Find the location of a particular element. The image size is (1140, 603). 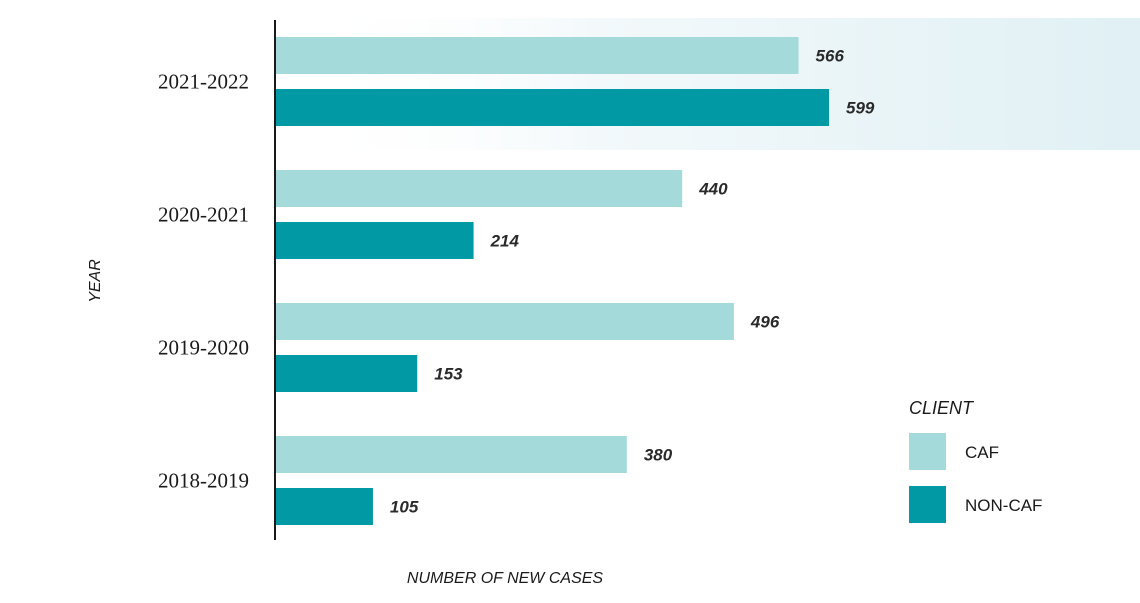

bar-non-caf-2019-2020 is located at coordinates (347, 373).